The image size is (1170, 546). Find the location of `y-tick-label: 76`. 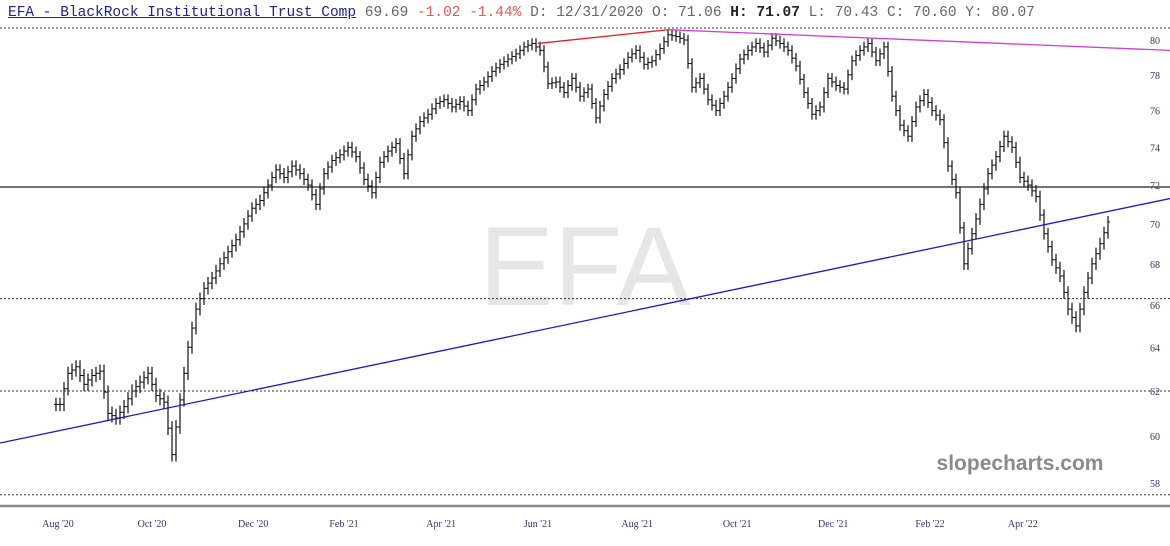

y-tick-label: 76 is located at coordinates (1155, 112).